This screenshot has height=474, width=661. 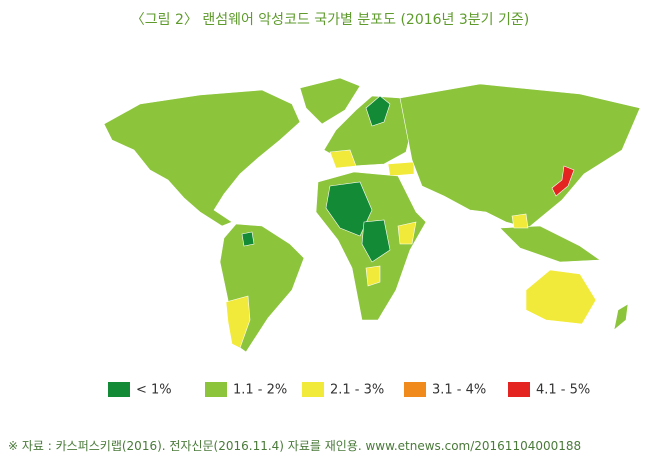 I want to click on legend: < 1% 1.1 - 2% 2.1 - 3% 3.1 - 4% 4.1 - 5%, so click(x=349, y=390).